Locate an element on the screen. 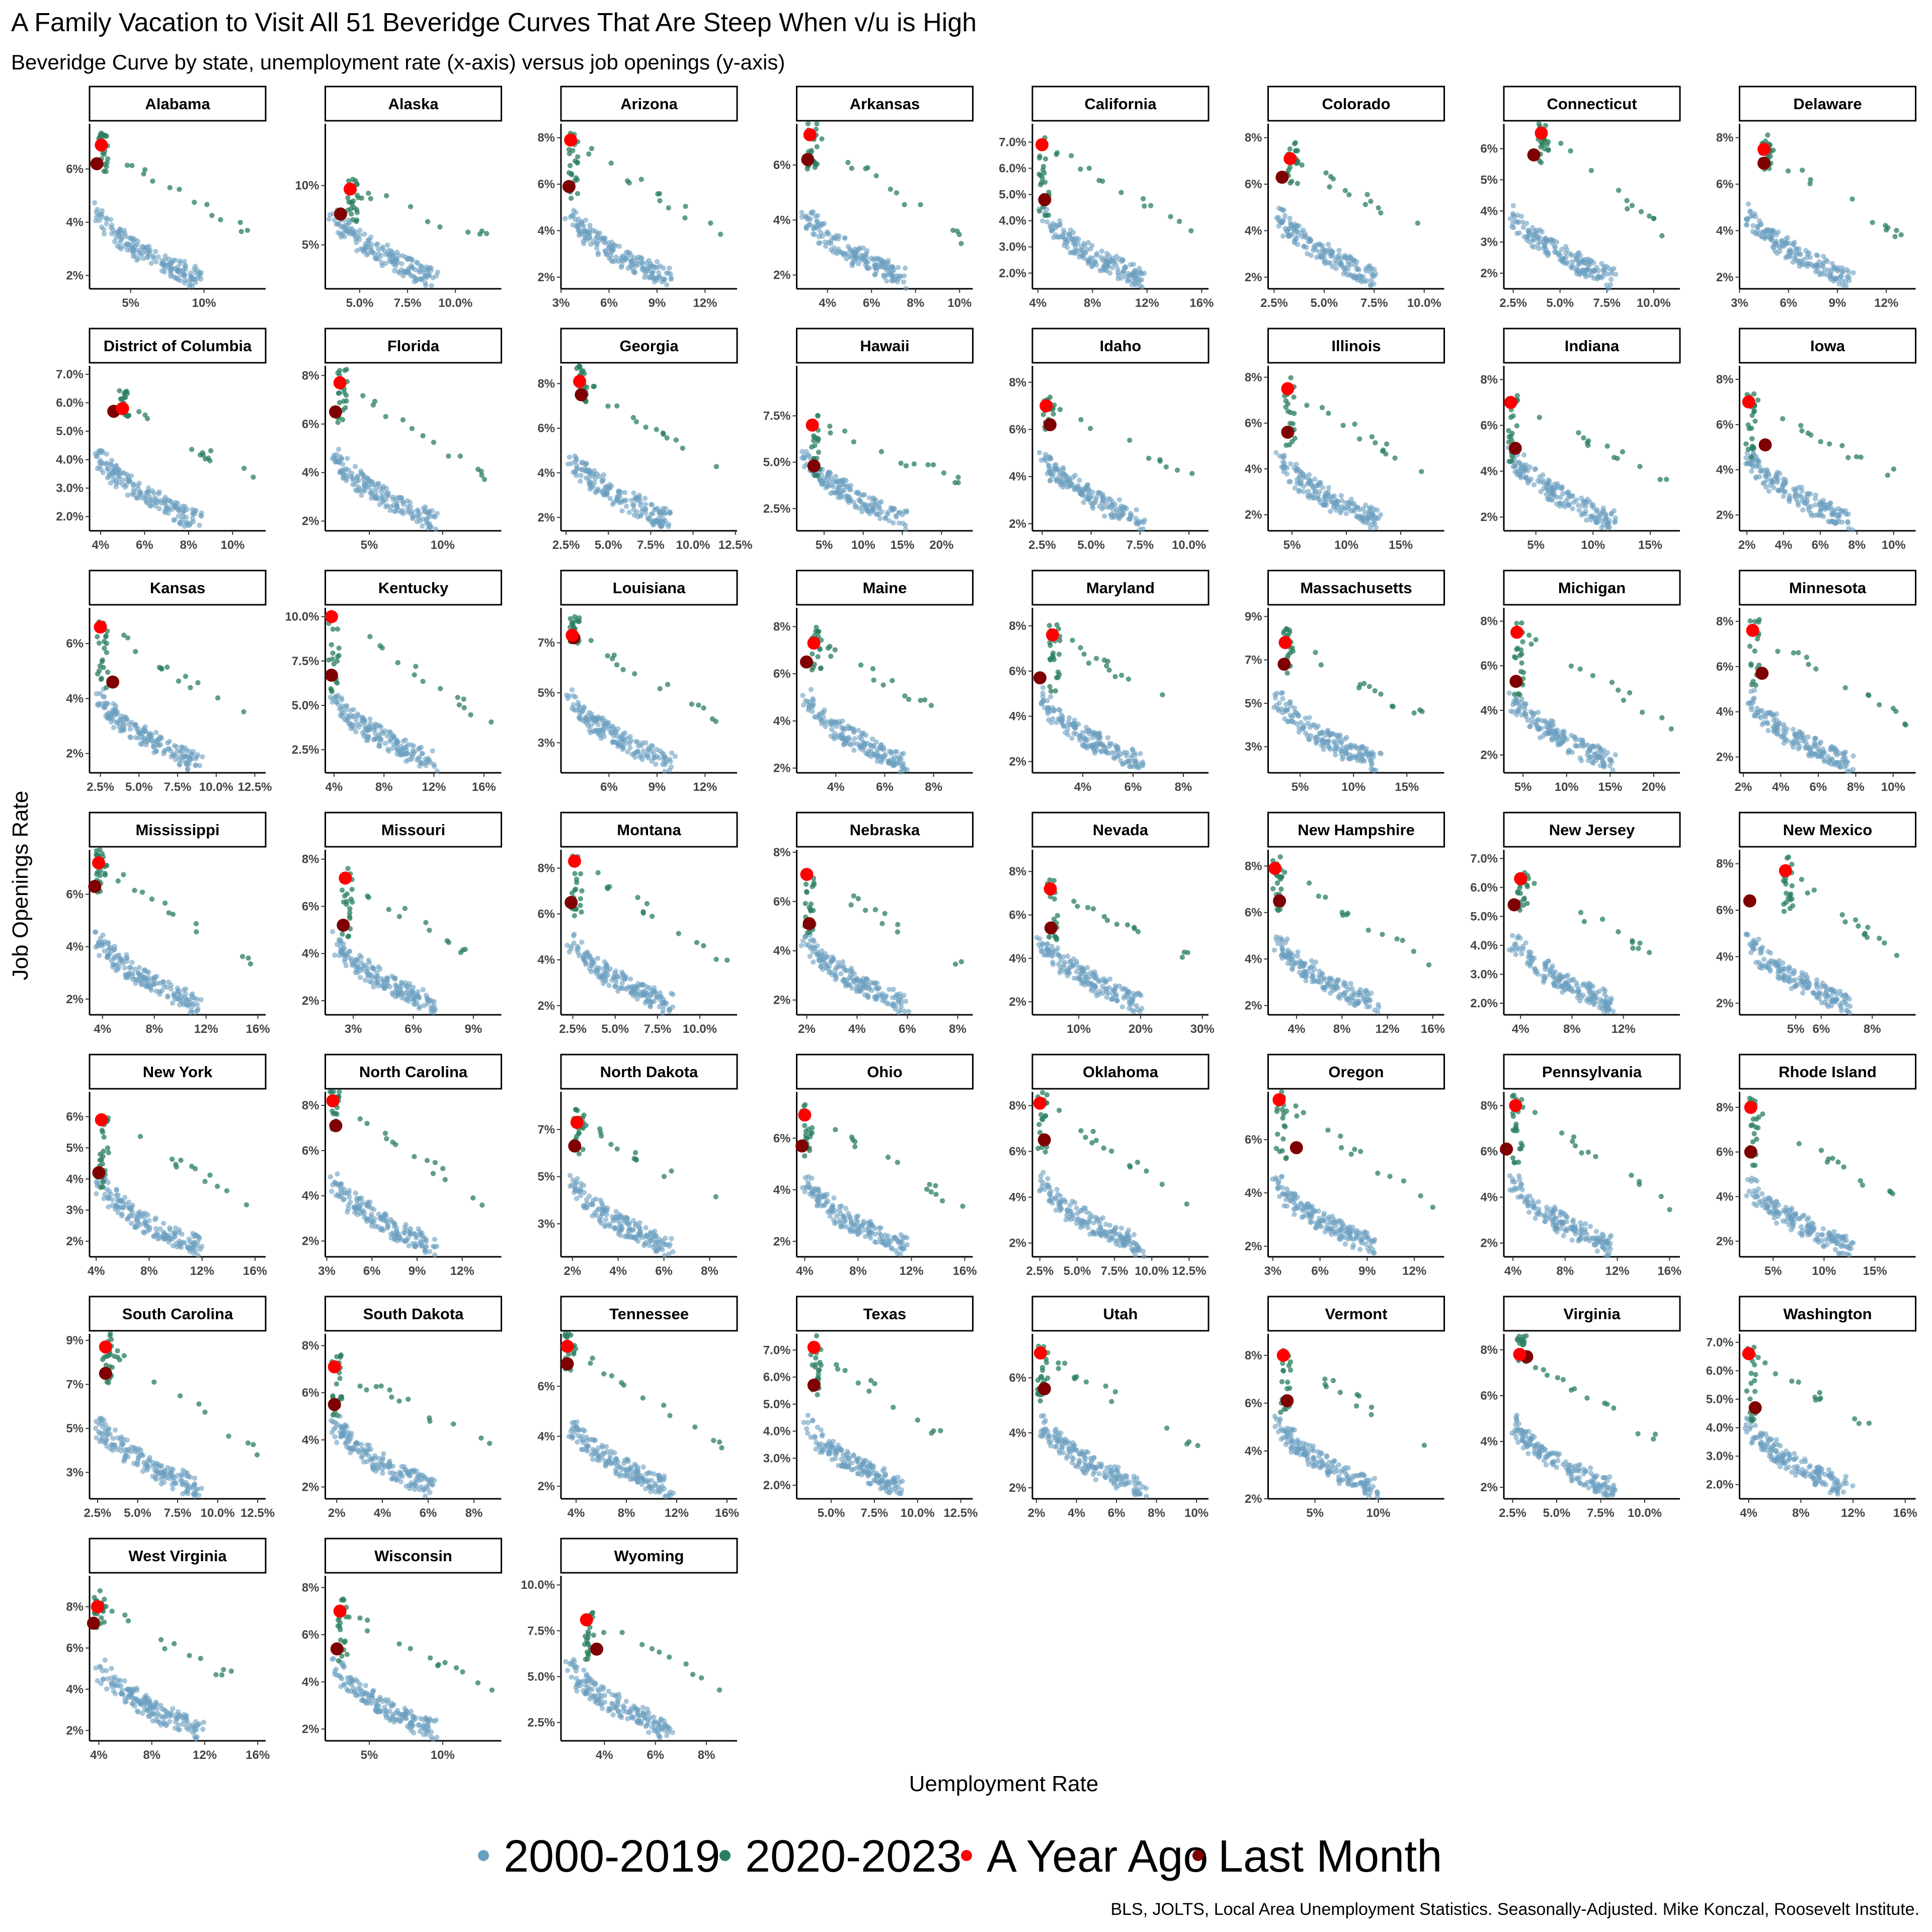 This screenshot has width=1932, height=1932. point-year-ago is located at coordinates (580, 381).